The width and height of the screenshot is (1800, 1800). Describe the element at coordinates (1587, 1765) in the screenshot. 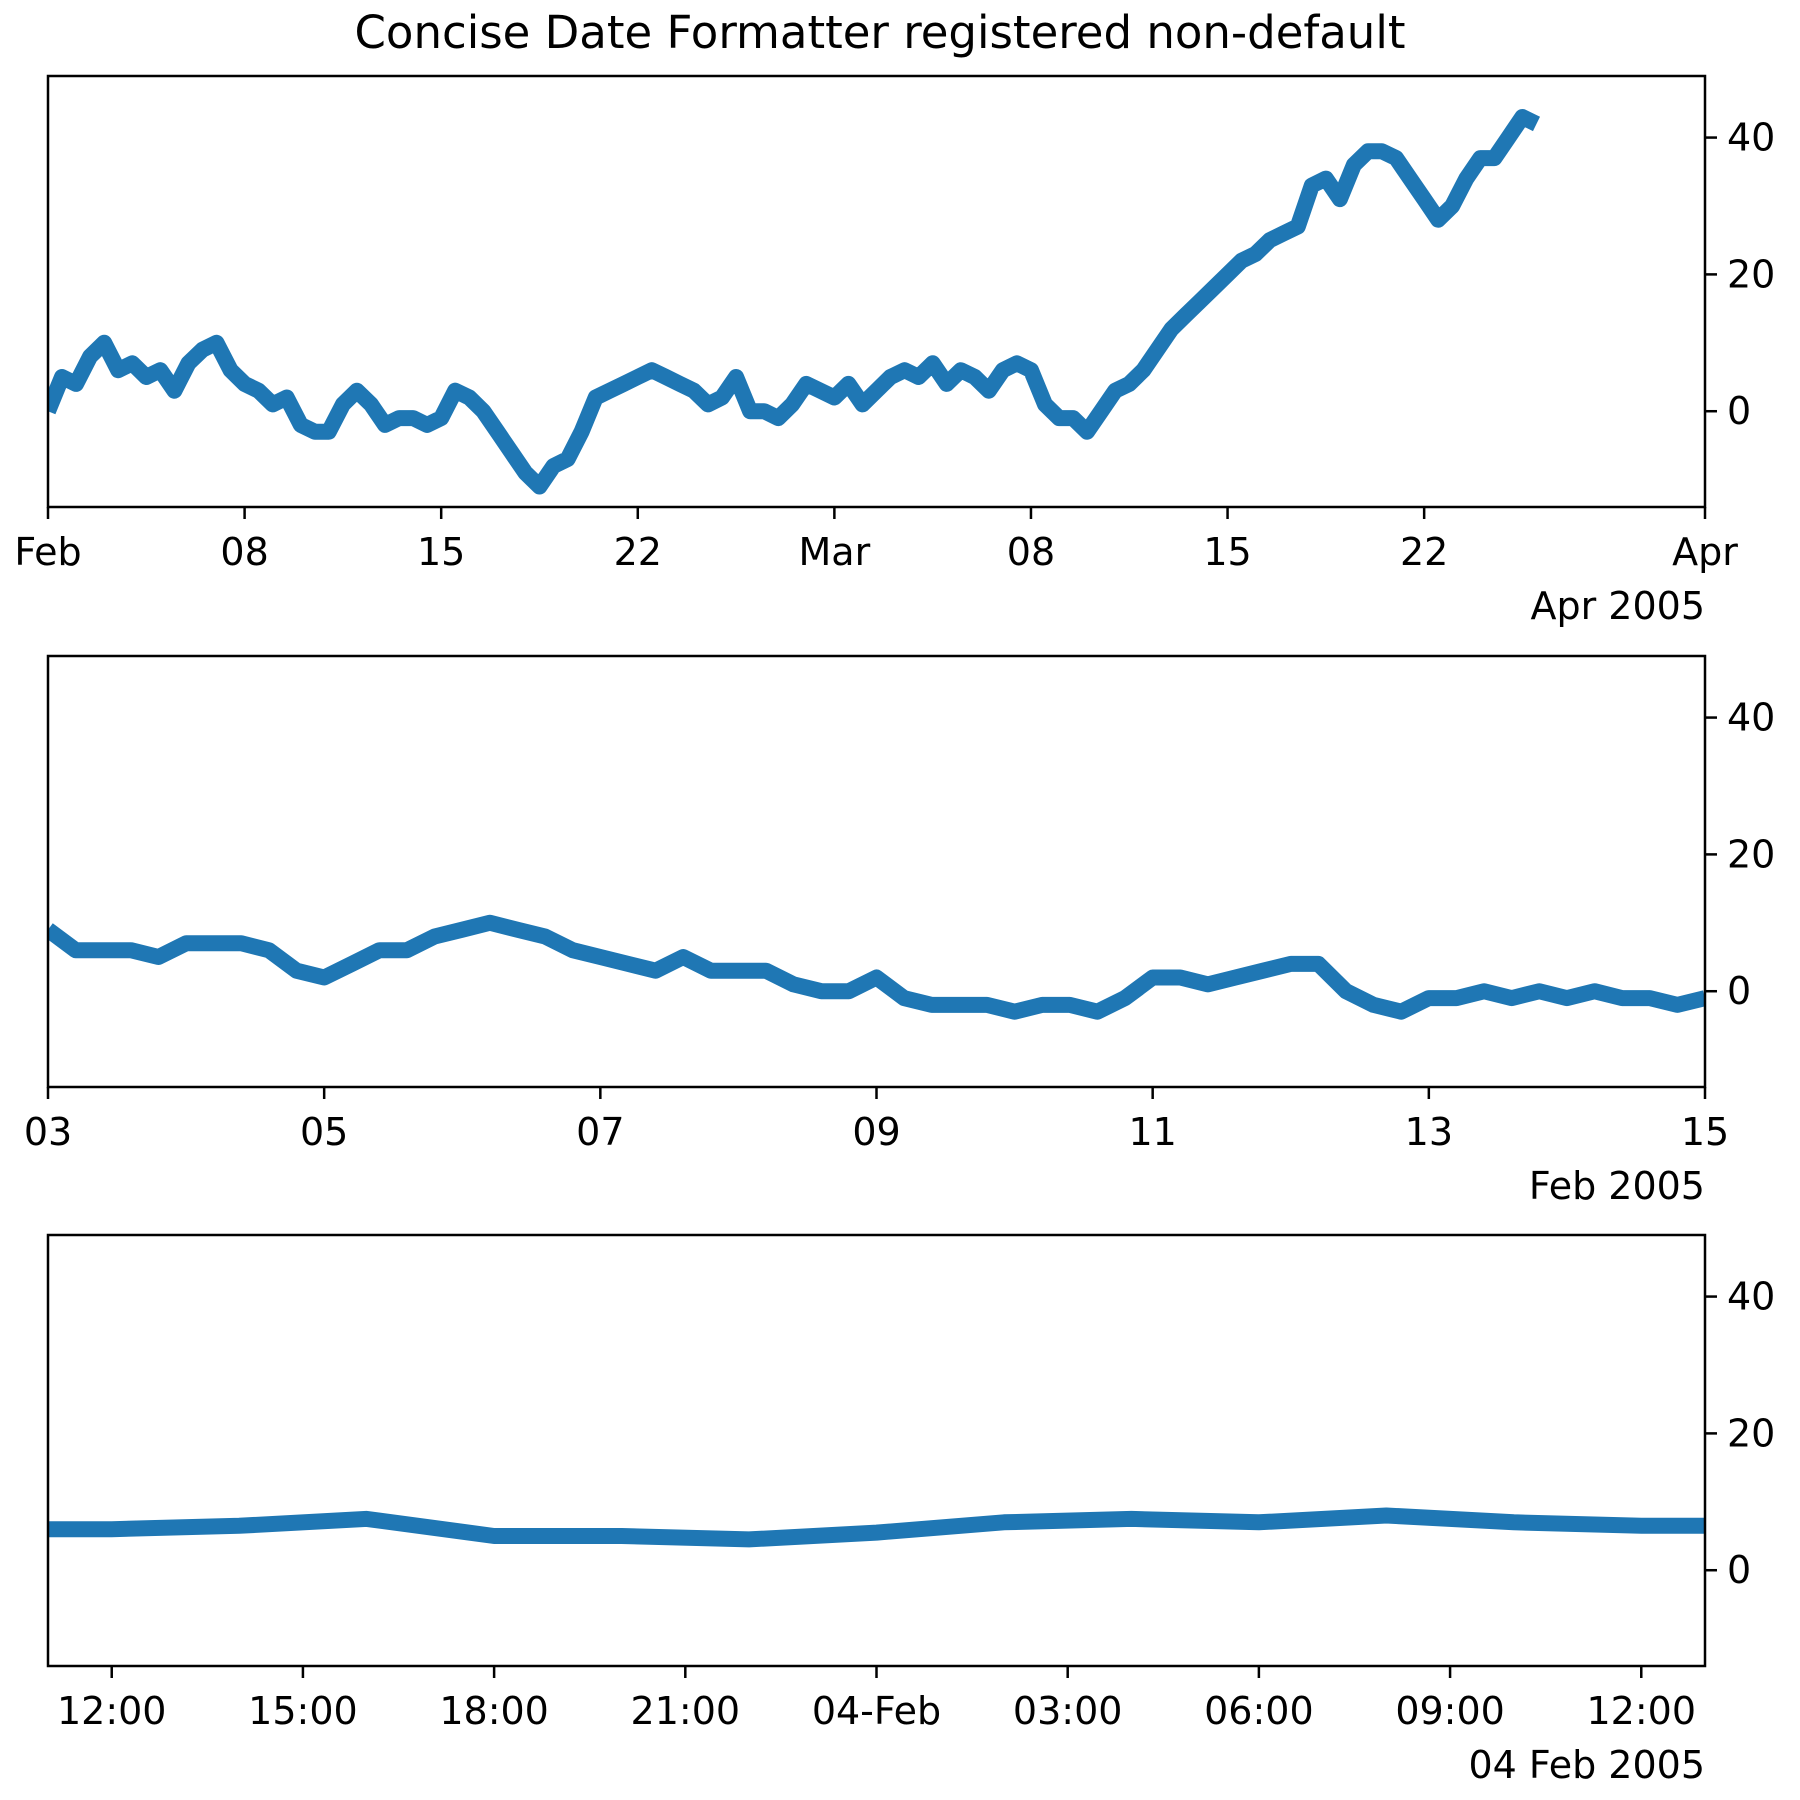

I see `x-offset-label: 04 Feb 2005` at that location.